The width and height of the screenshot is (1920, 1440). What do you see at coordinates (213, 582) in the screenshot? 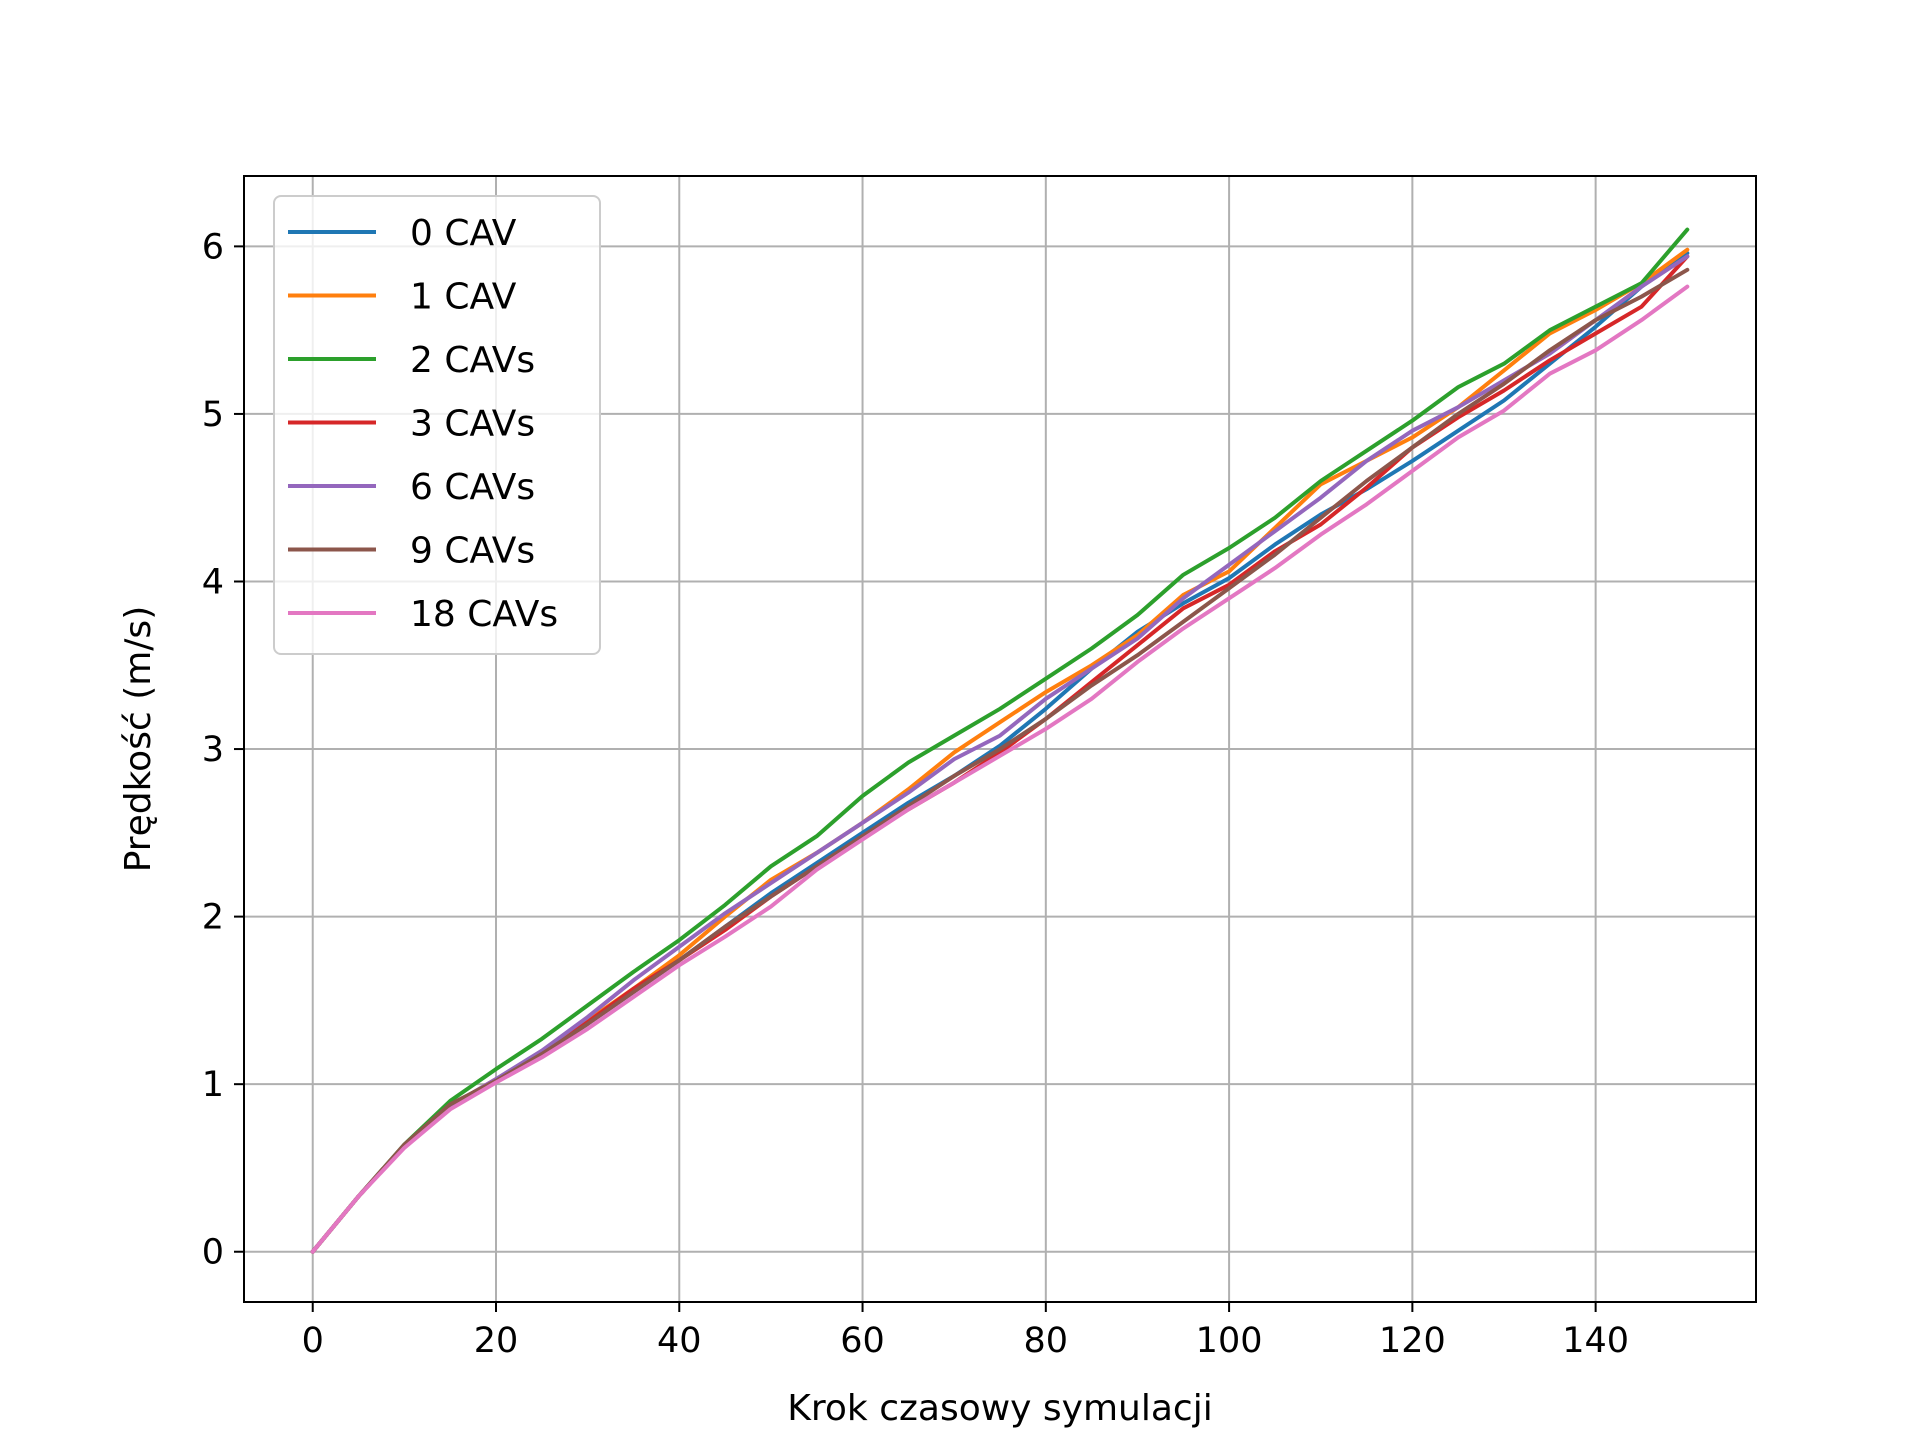
I see `y-tick-label: 4` at bounding box center [213, 582].